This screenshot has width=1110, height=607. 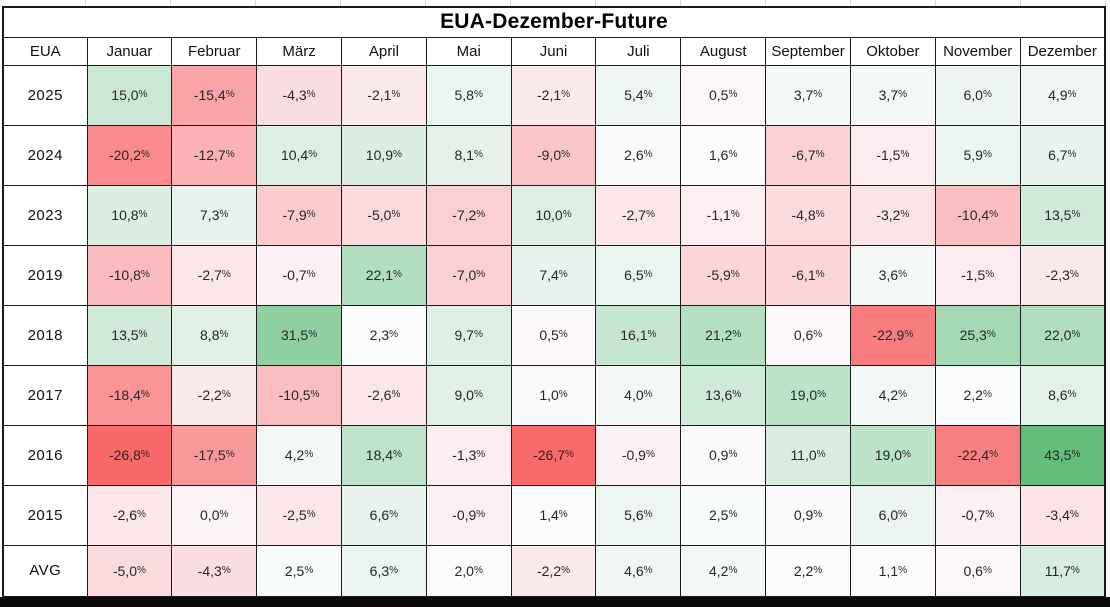 I want to click on heatmap-cell: 0,6%, so click(x=977, y=571).